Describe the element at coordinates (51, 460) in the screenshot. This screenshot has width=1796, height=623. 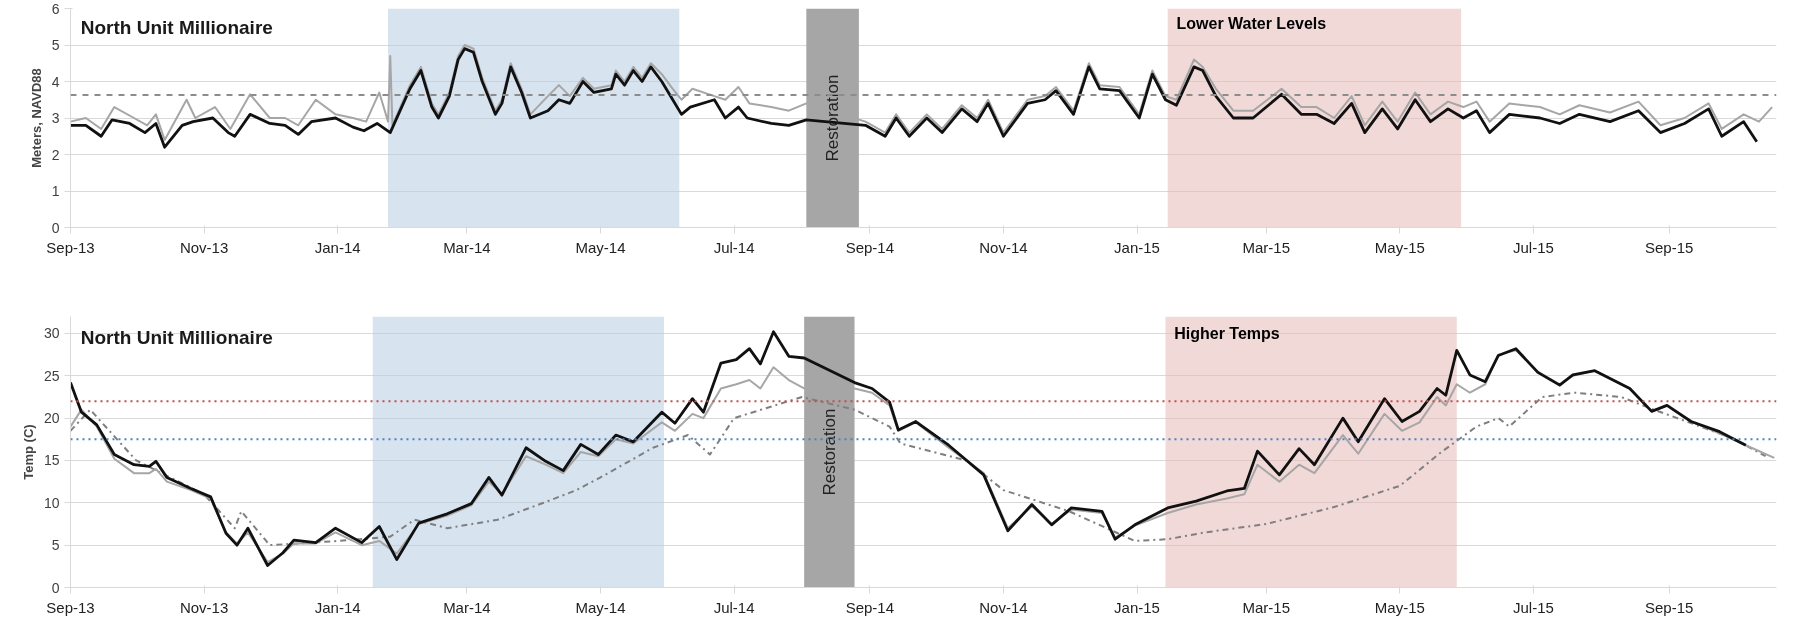
I see `y-tick-label: 15` at that location.